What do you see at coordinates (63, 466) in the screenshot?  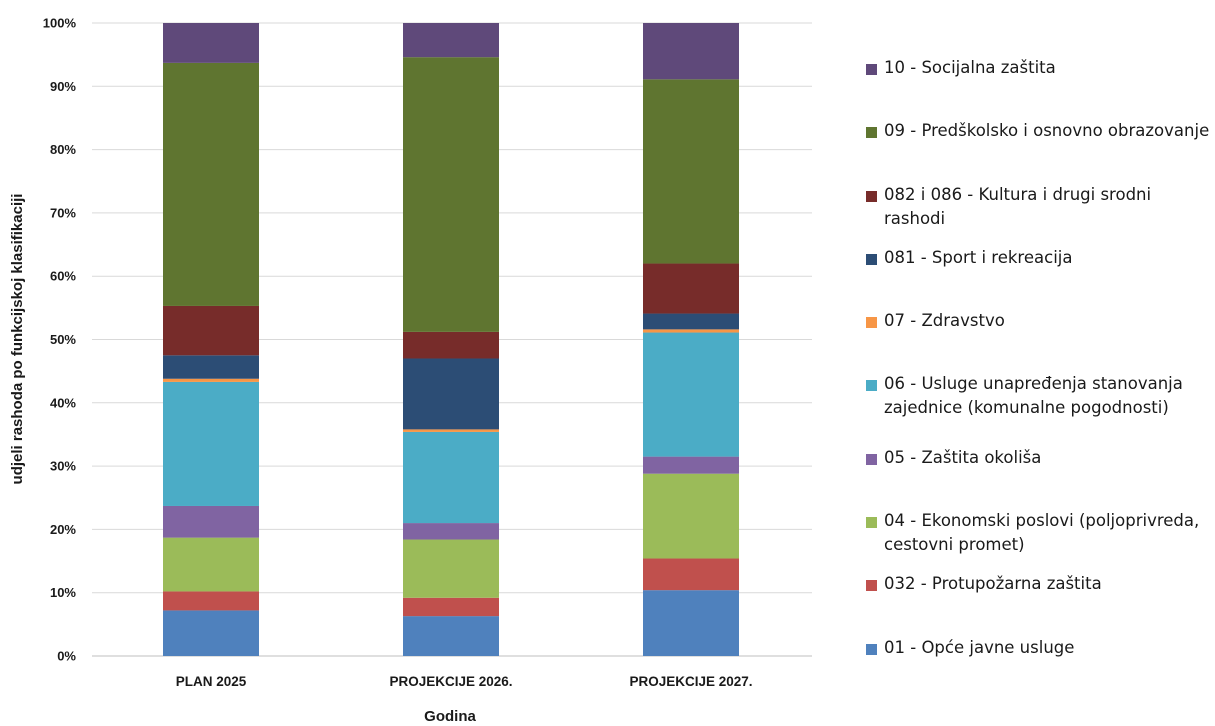 I see `y-tick-label: 30%` at bounding box center [63, 466].